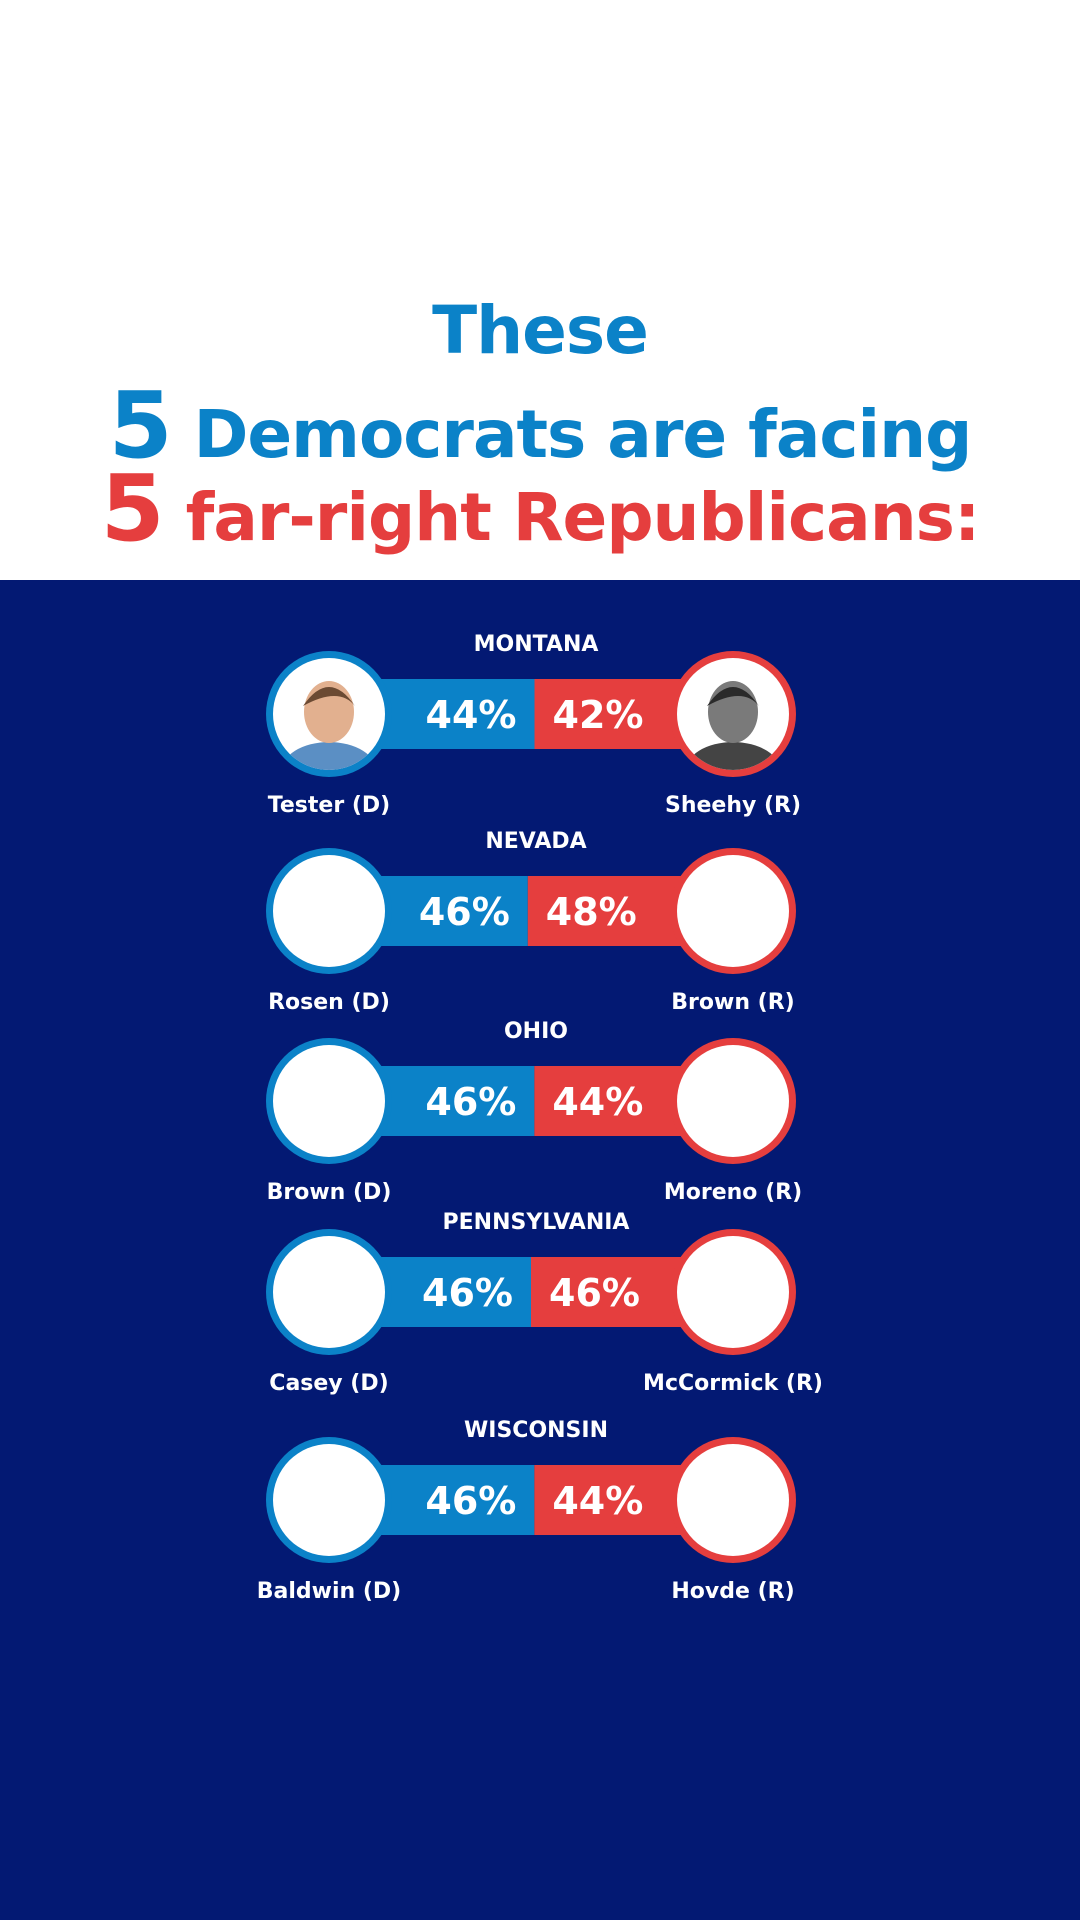  I want to click on headline-line-2: 5 Democrats are facing, so click(540, 425).